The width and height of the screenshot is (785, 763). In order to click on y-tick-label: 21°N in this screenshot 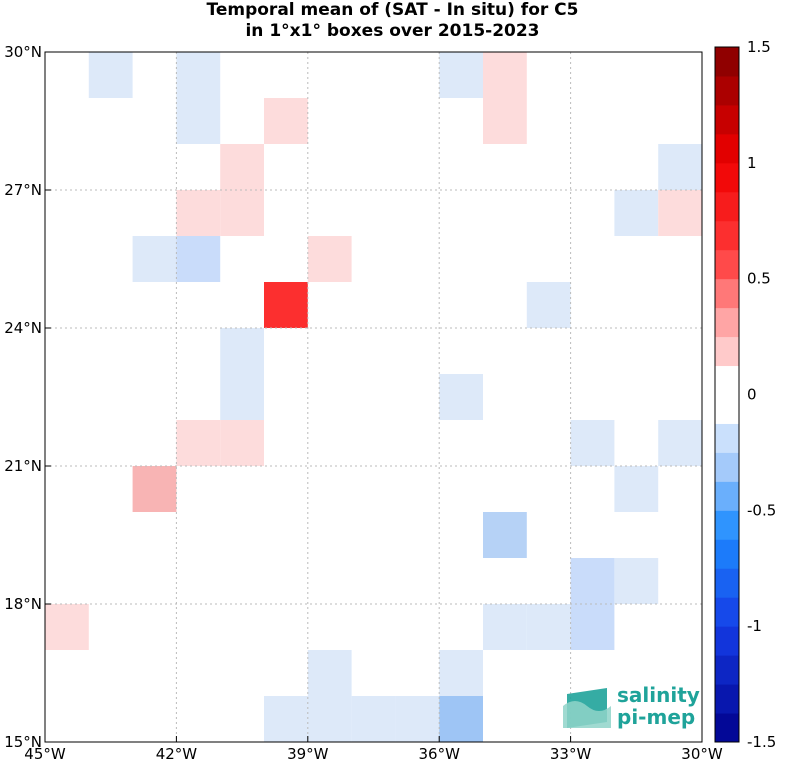, I will do `click(23, 466)`.